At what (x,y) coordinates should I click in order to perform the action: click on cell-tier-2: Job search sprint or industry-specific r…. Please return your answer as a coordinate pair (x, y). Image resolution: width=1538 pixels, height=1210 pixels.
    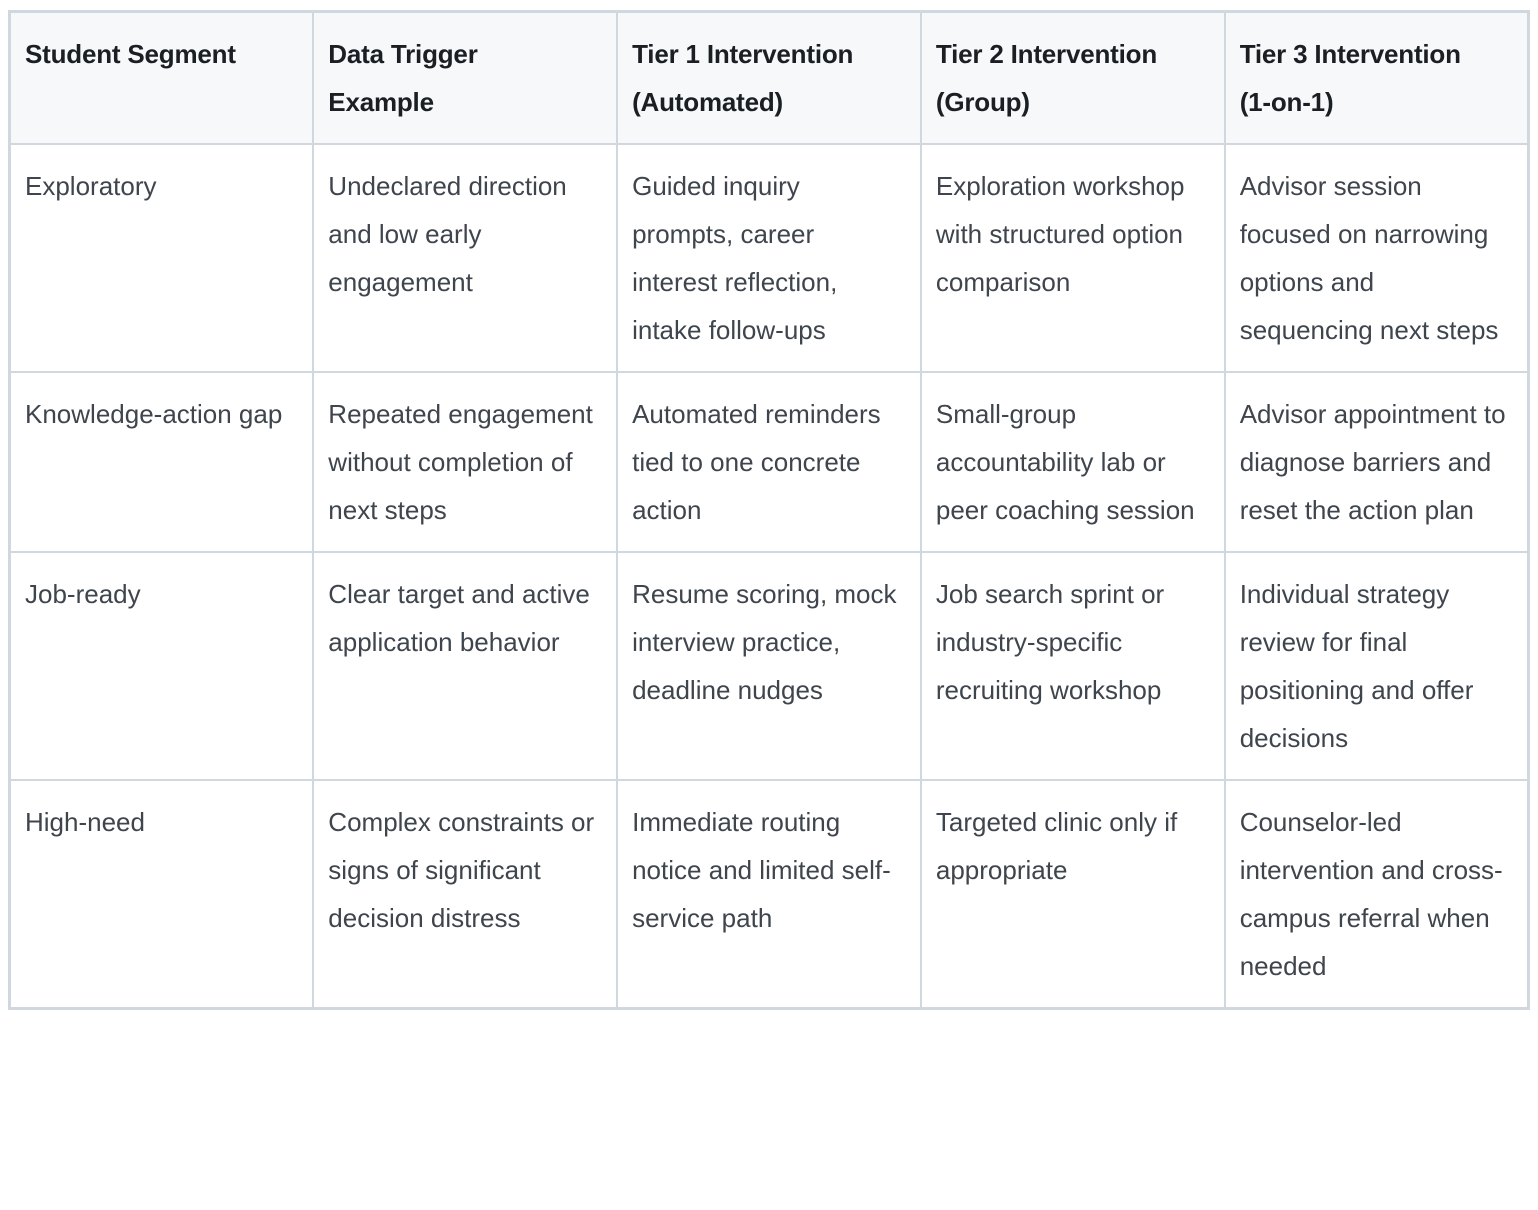
    Looking at the image, I should click on (1072, 666).